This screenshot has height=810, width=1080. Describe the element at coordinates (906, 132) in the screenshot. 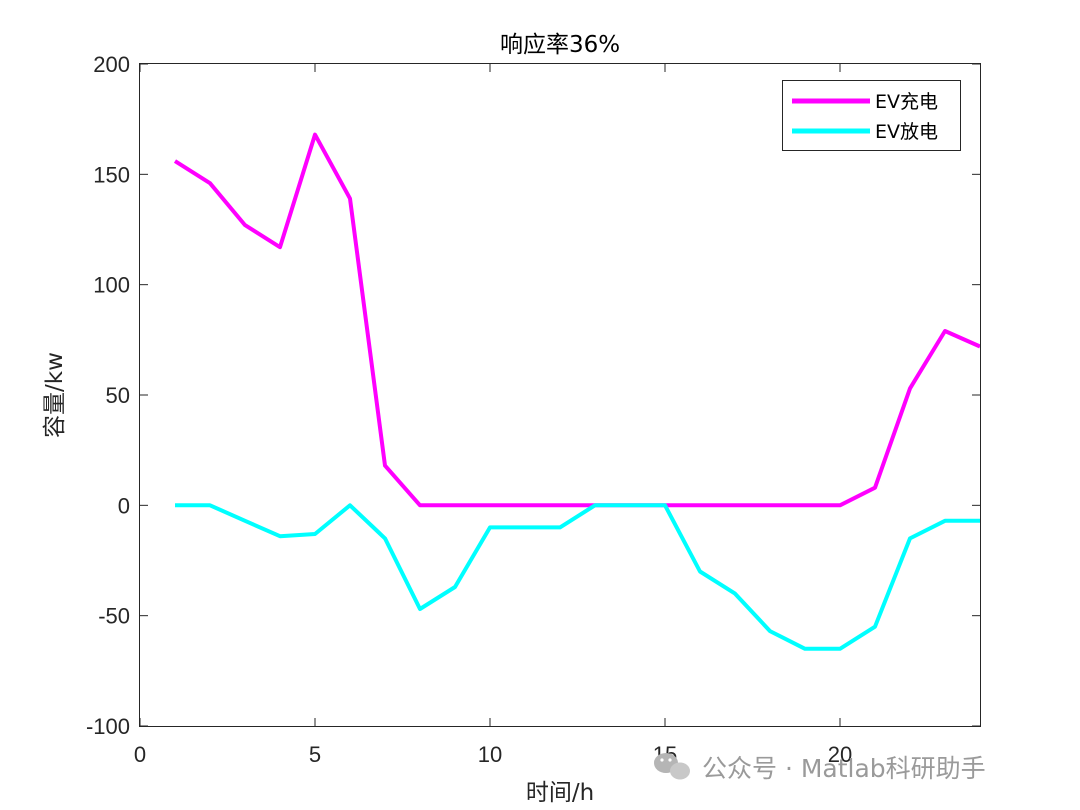

I see `legend-label-ev-discharge: EV放电` at that location.